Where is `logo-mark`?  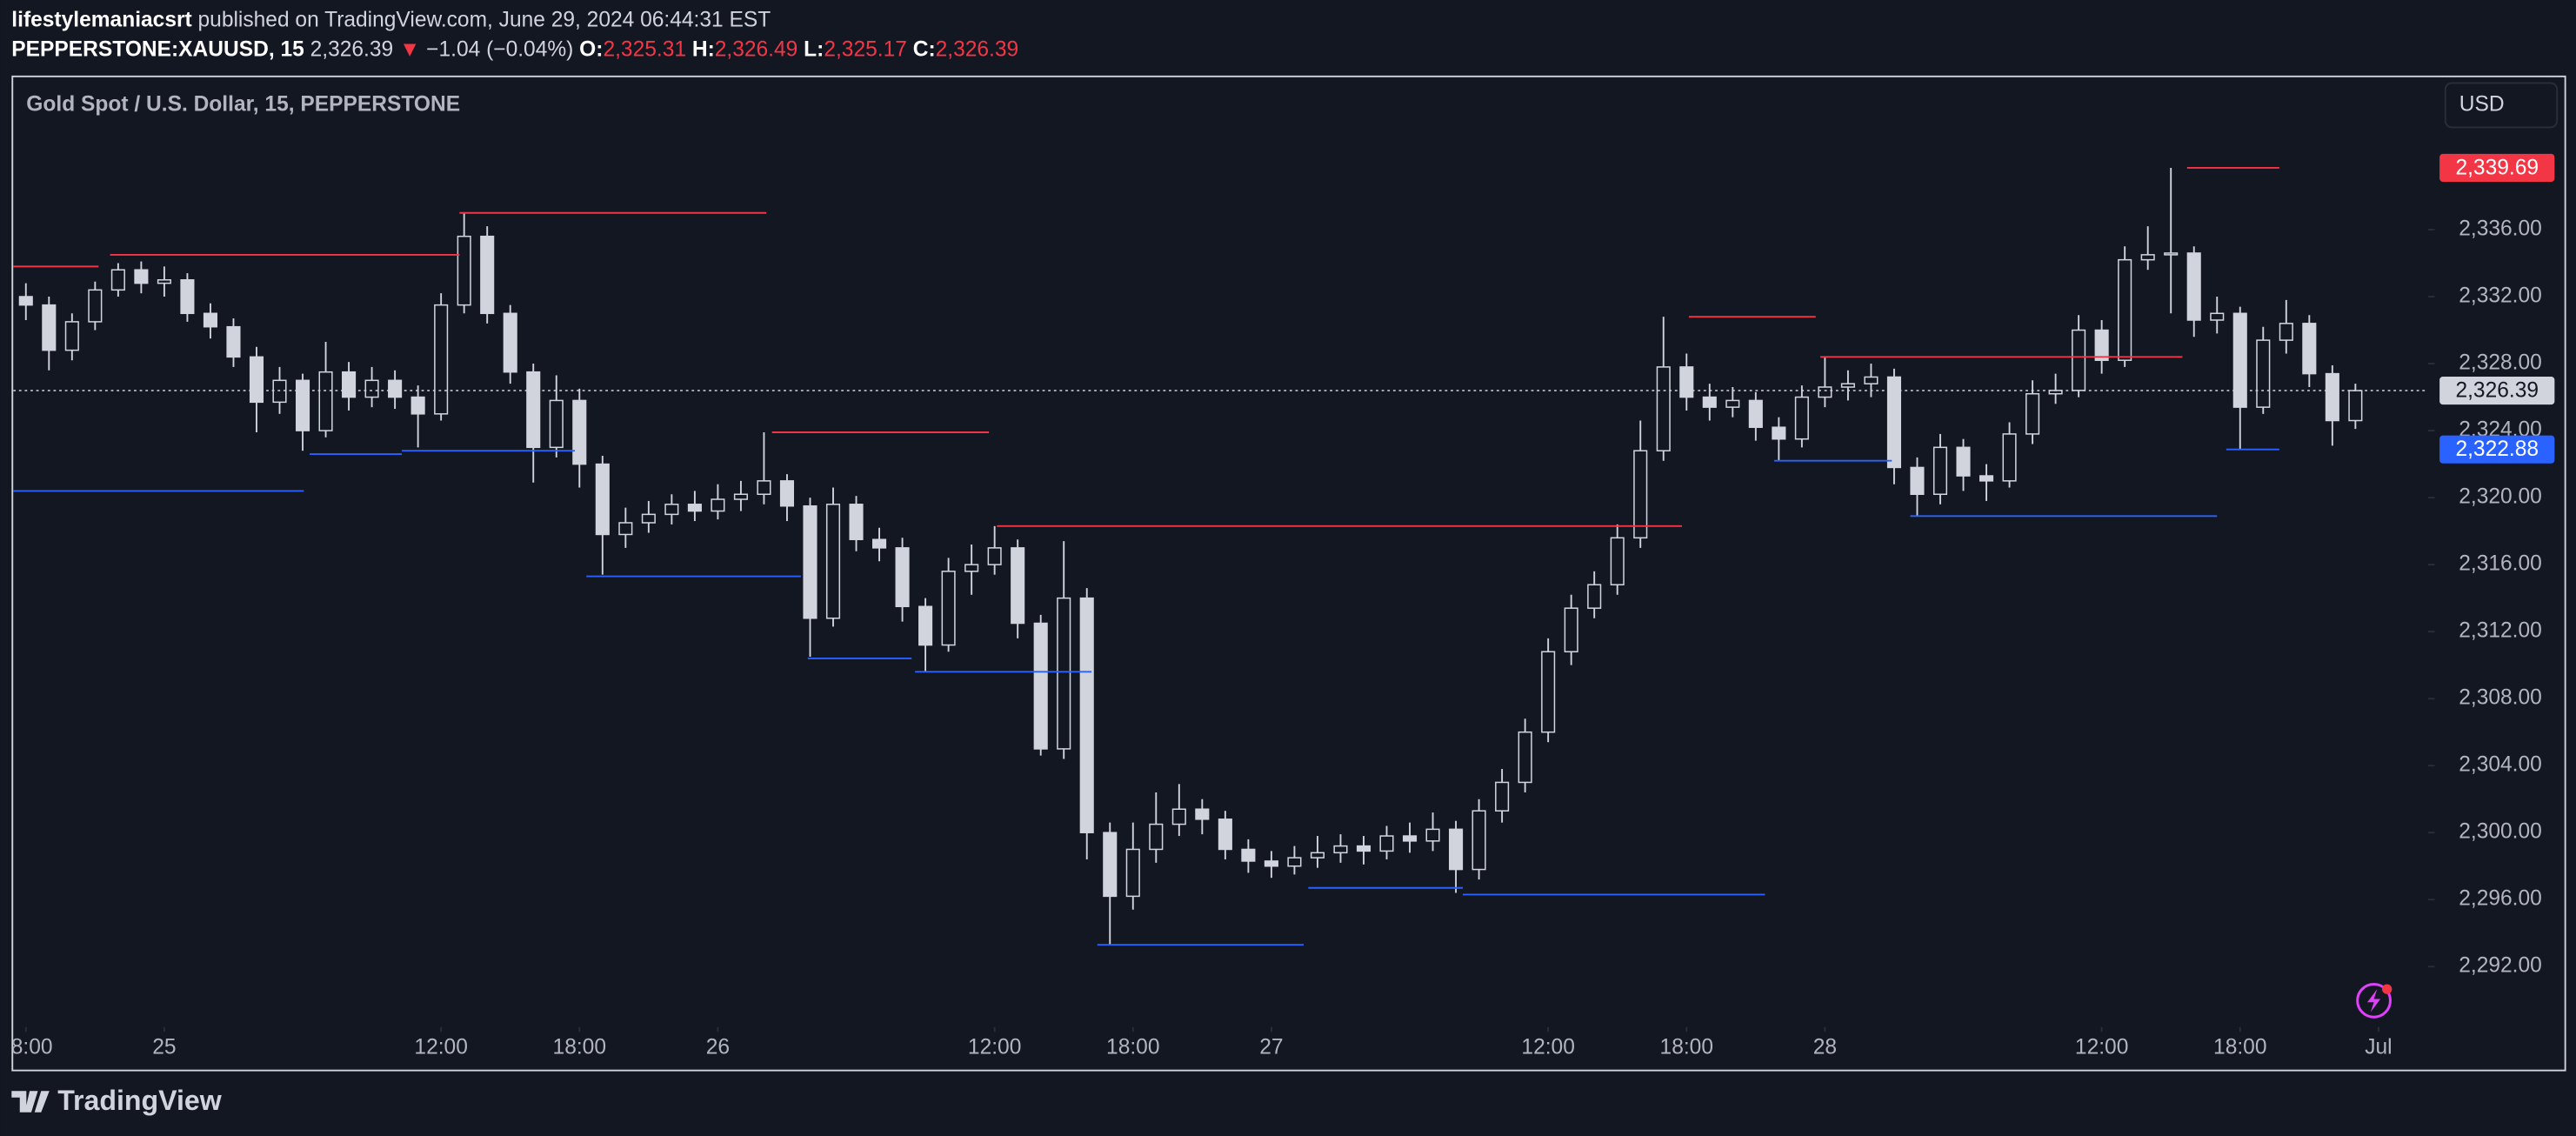 logo-mark is located at coordinates (30, 1102).